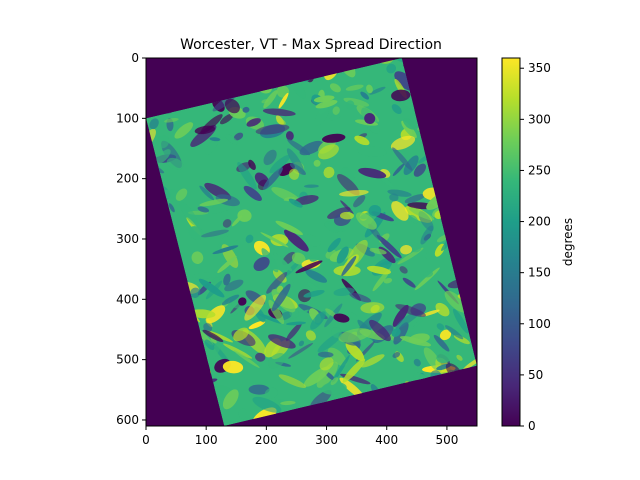  Describe the element at coordinates (539, 324) in the screenshot. I see `colorbar-tick-label: 100` at that location.